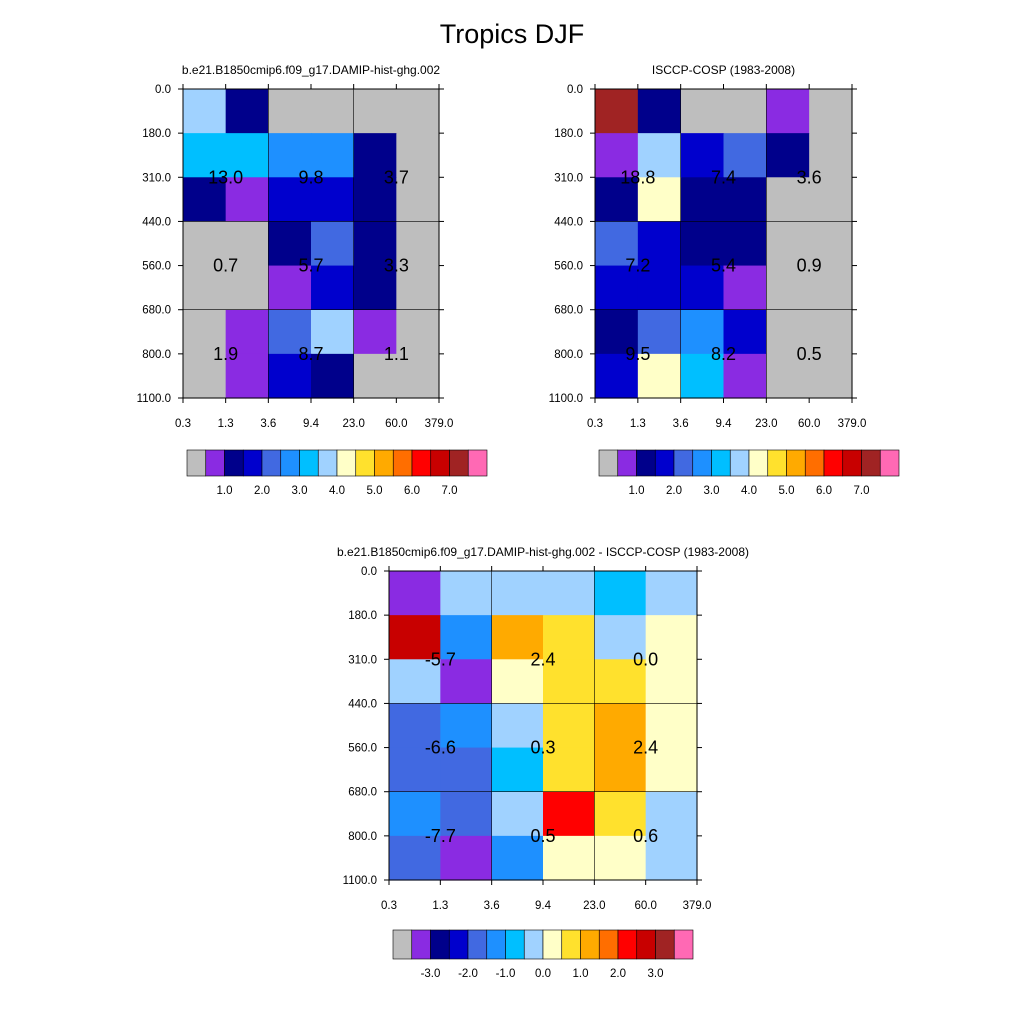 The width and height of the screenshot is (1024, 1029). What do you see at coordinates (492, 906) in the screenshot?
I see `x-tick-label: 3.6` at bounding box center [492, 906].